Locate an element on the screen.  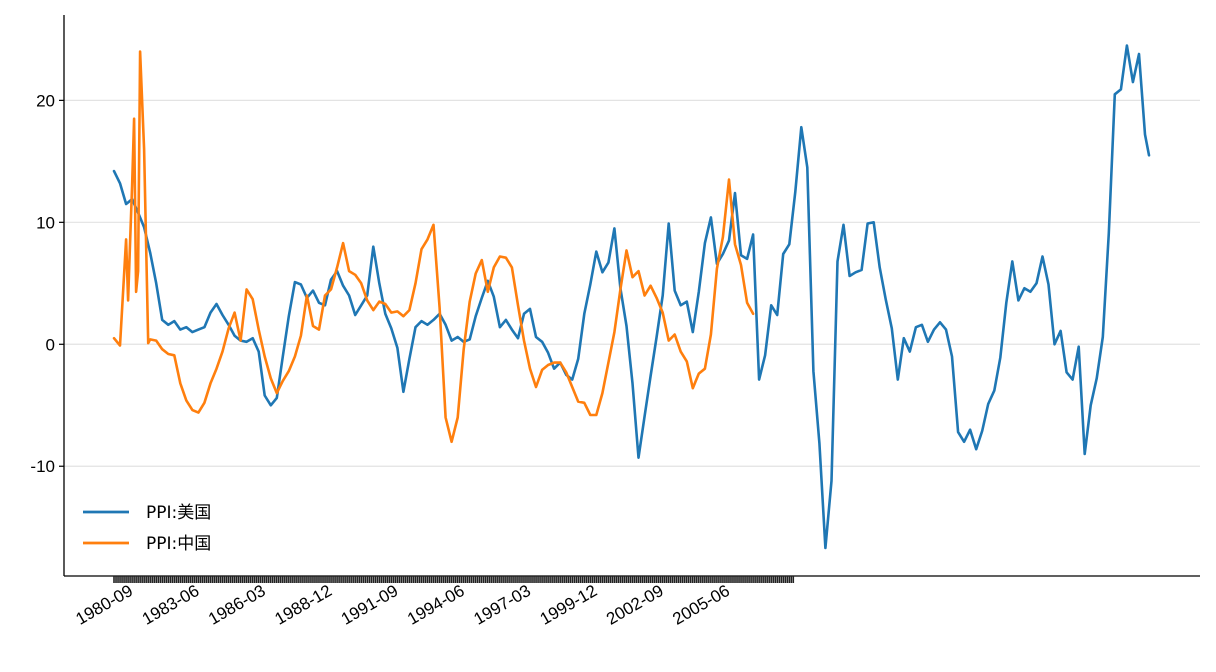
x-tick-label: 2002-09 is located at coordinates (635, 605).